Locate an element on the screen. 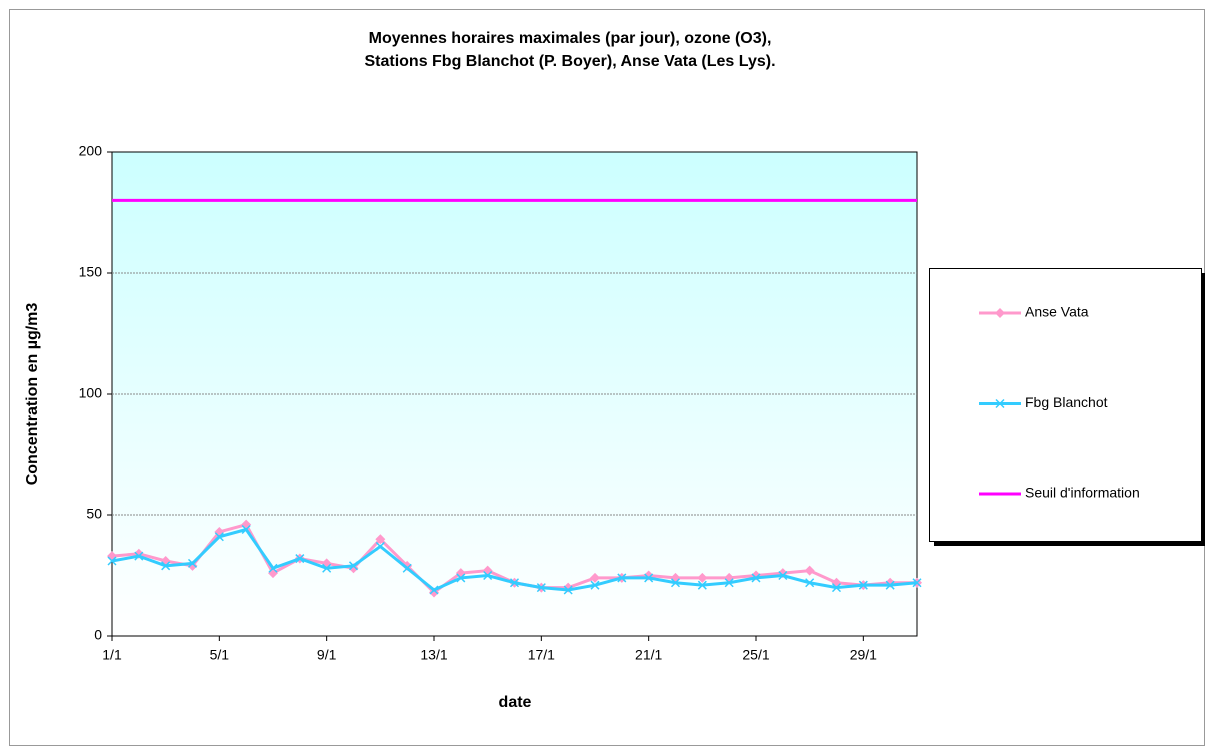  legend-label: Anse Vata is located at coordinates (1057, 312).